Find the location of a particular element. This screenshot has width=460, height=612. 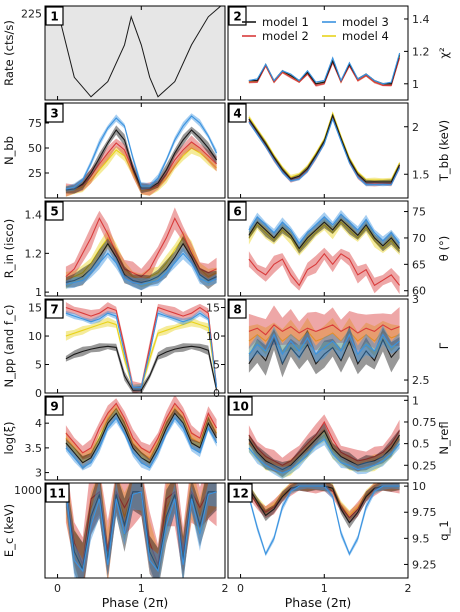

band-panel11-model2 is located at coordinates (141, 530).